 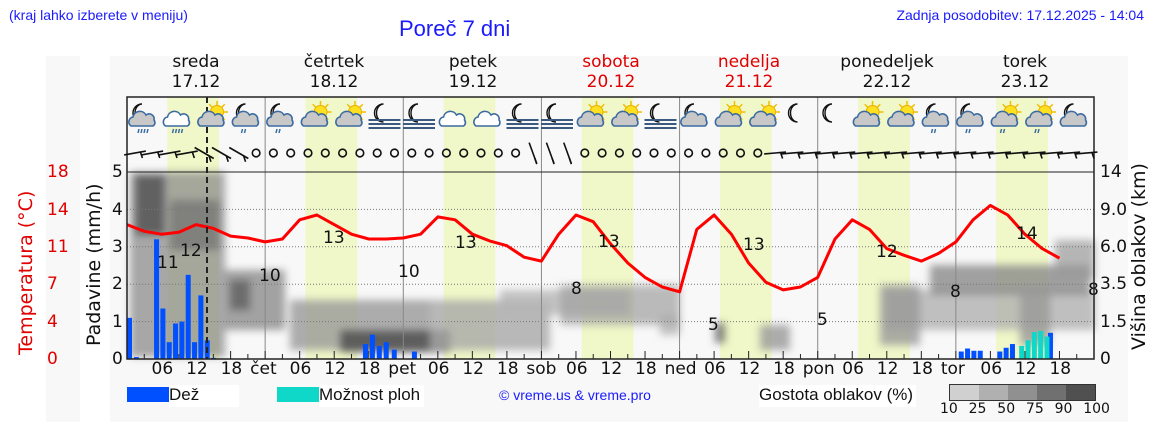 I want to click on x-tick: pet, so click(x=402, y=369).